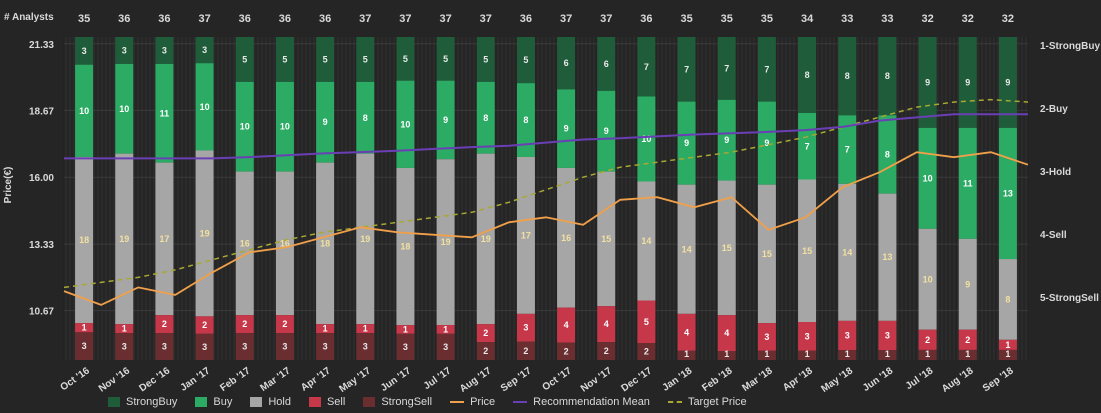 The image size is (1101, 413). What do you see at coordinates (757, 378) in the screenshot?
I see `x-tick-label: Mar '18` at bounding box center [757, 378].